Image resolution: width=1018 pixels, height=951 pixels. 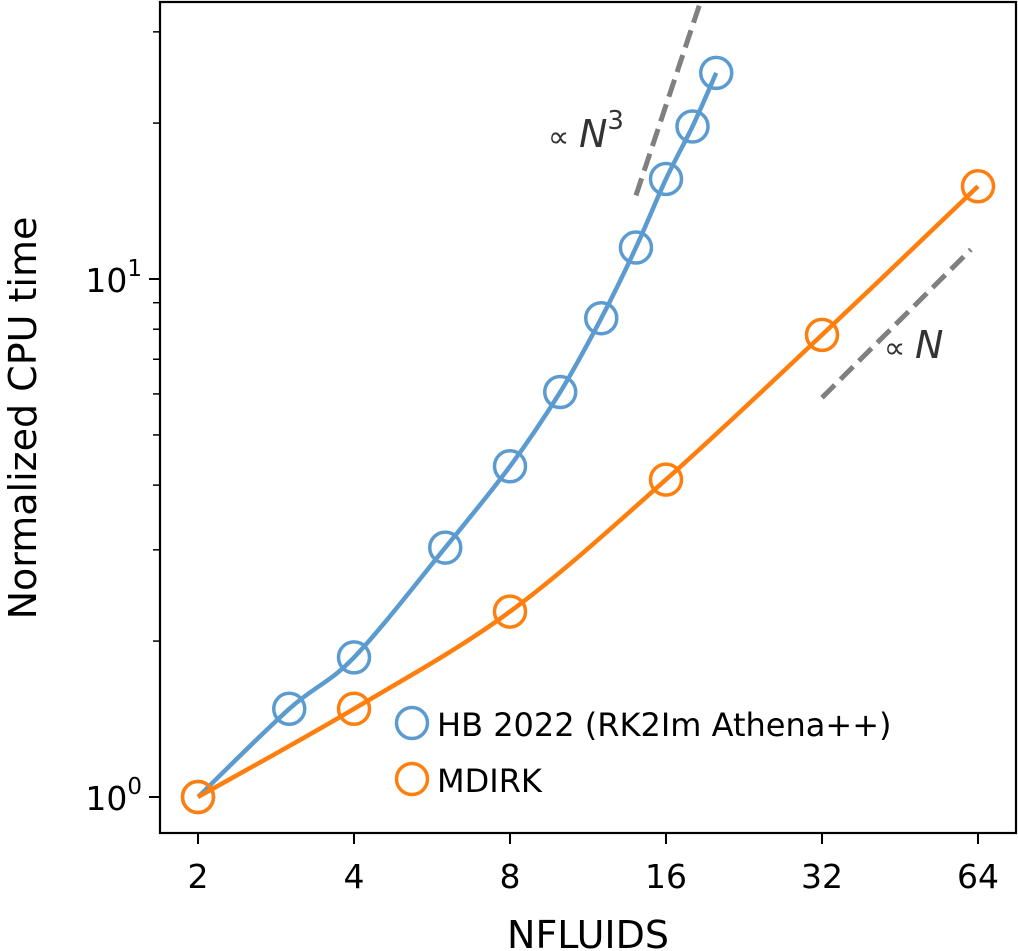 What do you see at coordinates (978, 876) in the screenshot?
I see `x-tick-label: 64` at bounding box center [978, 876].